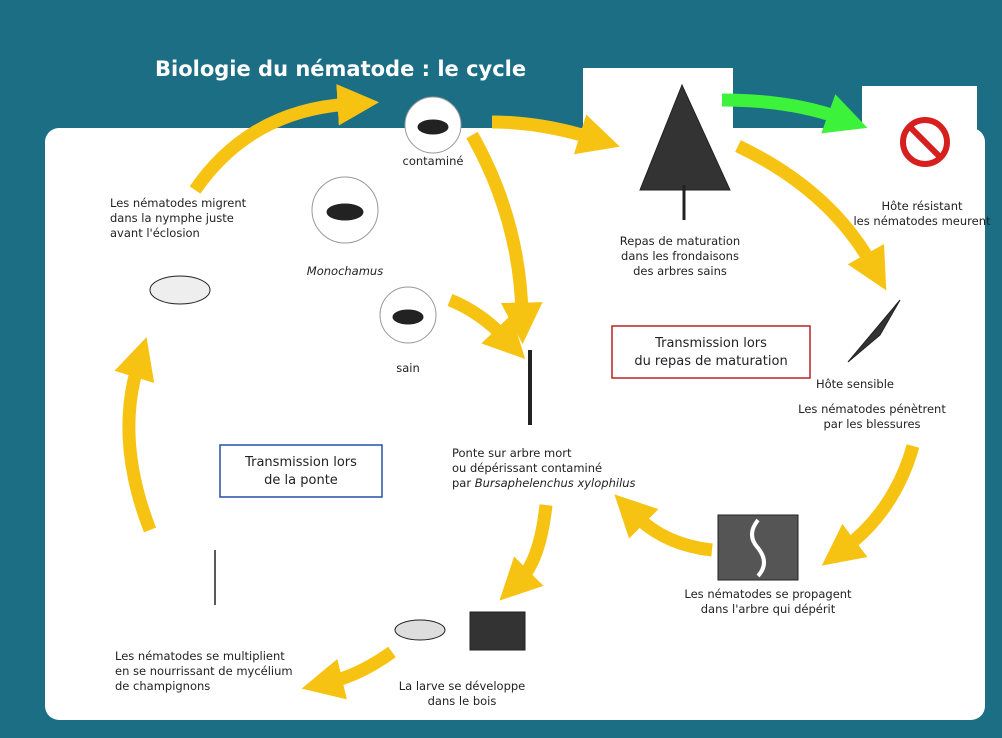  I want to click on node-label: de champignons, so click(162, 686).